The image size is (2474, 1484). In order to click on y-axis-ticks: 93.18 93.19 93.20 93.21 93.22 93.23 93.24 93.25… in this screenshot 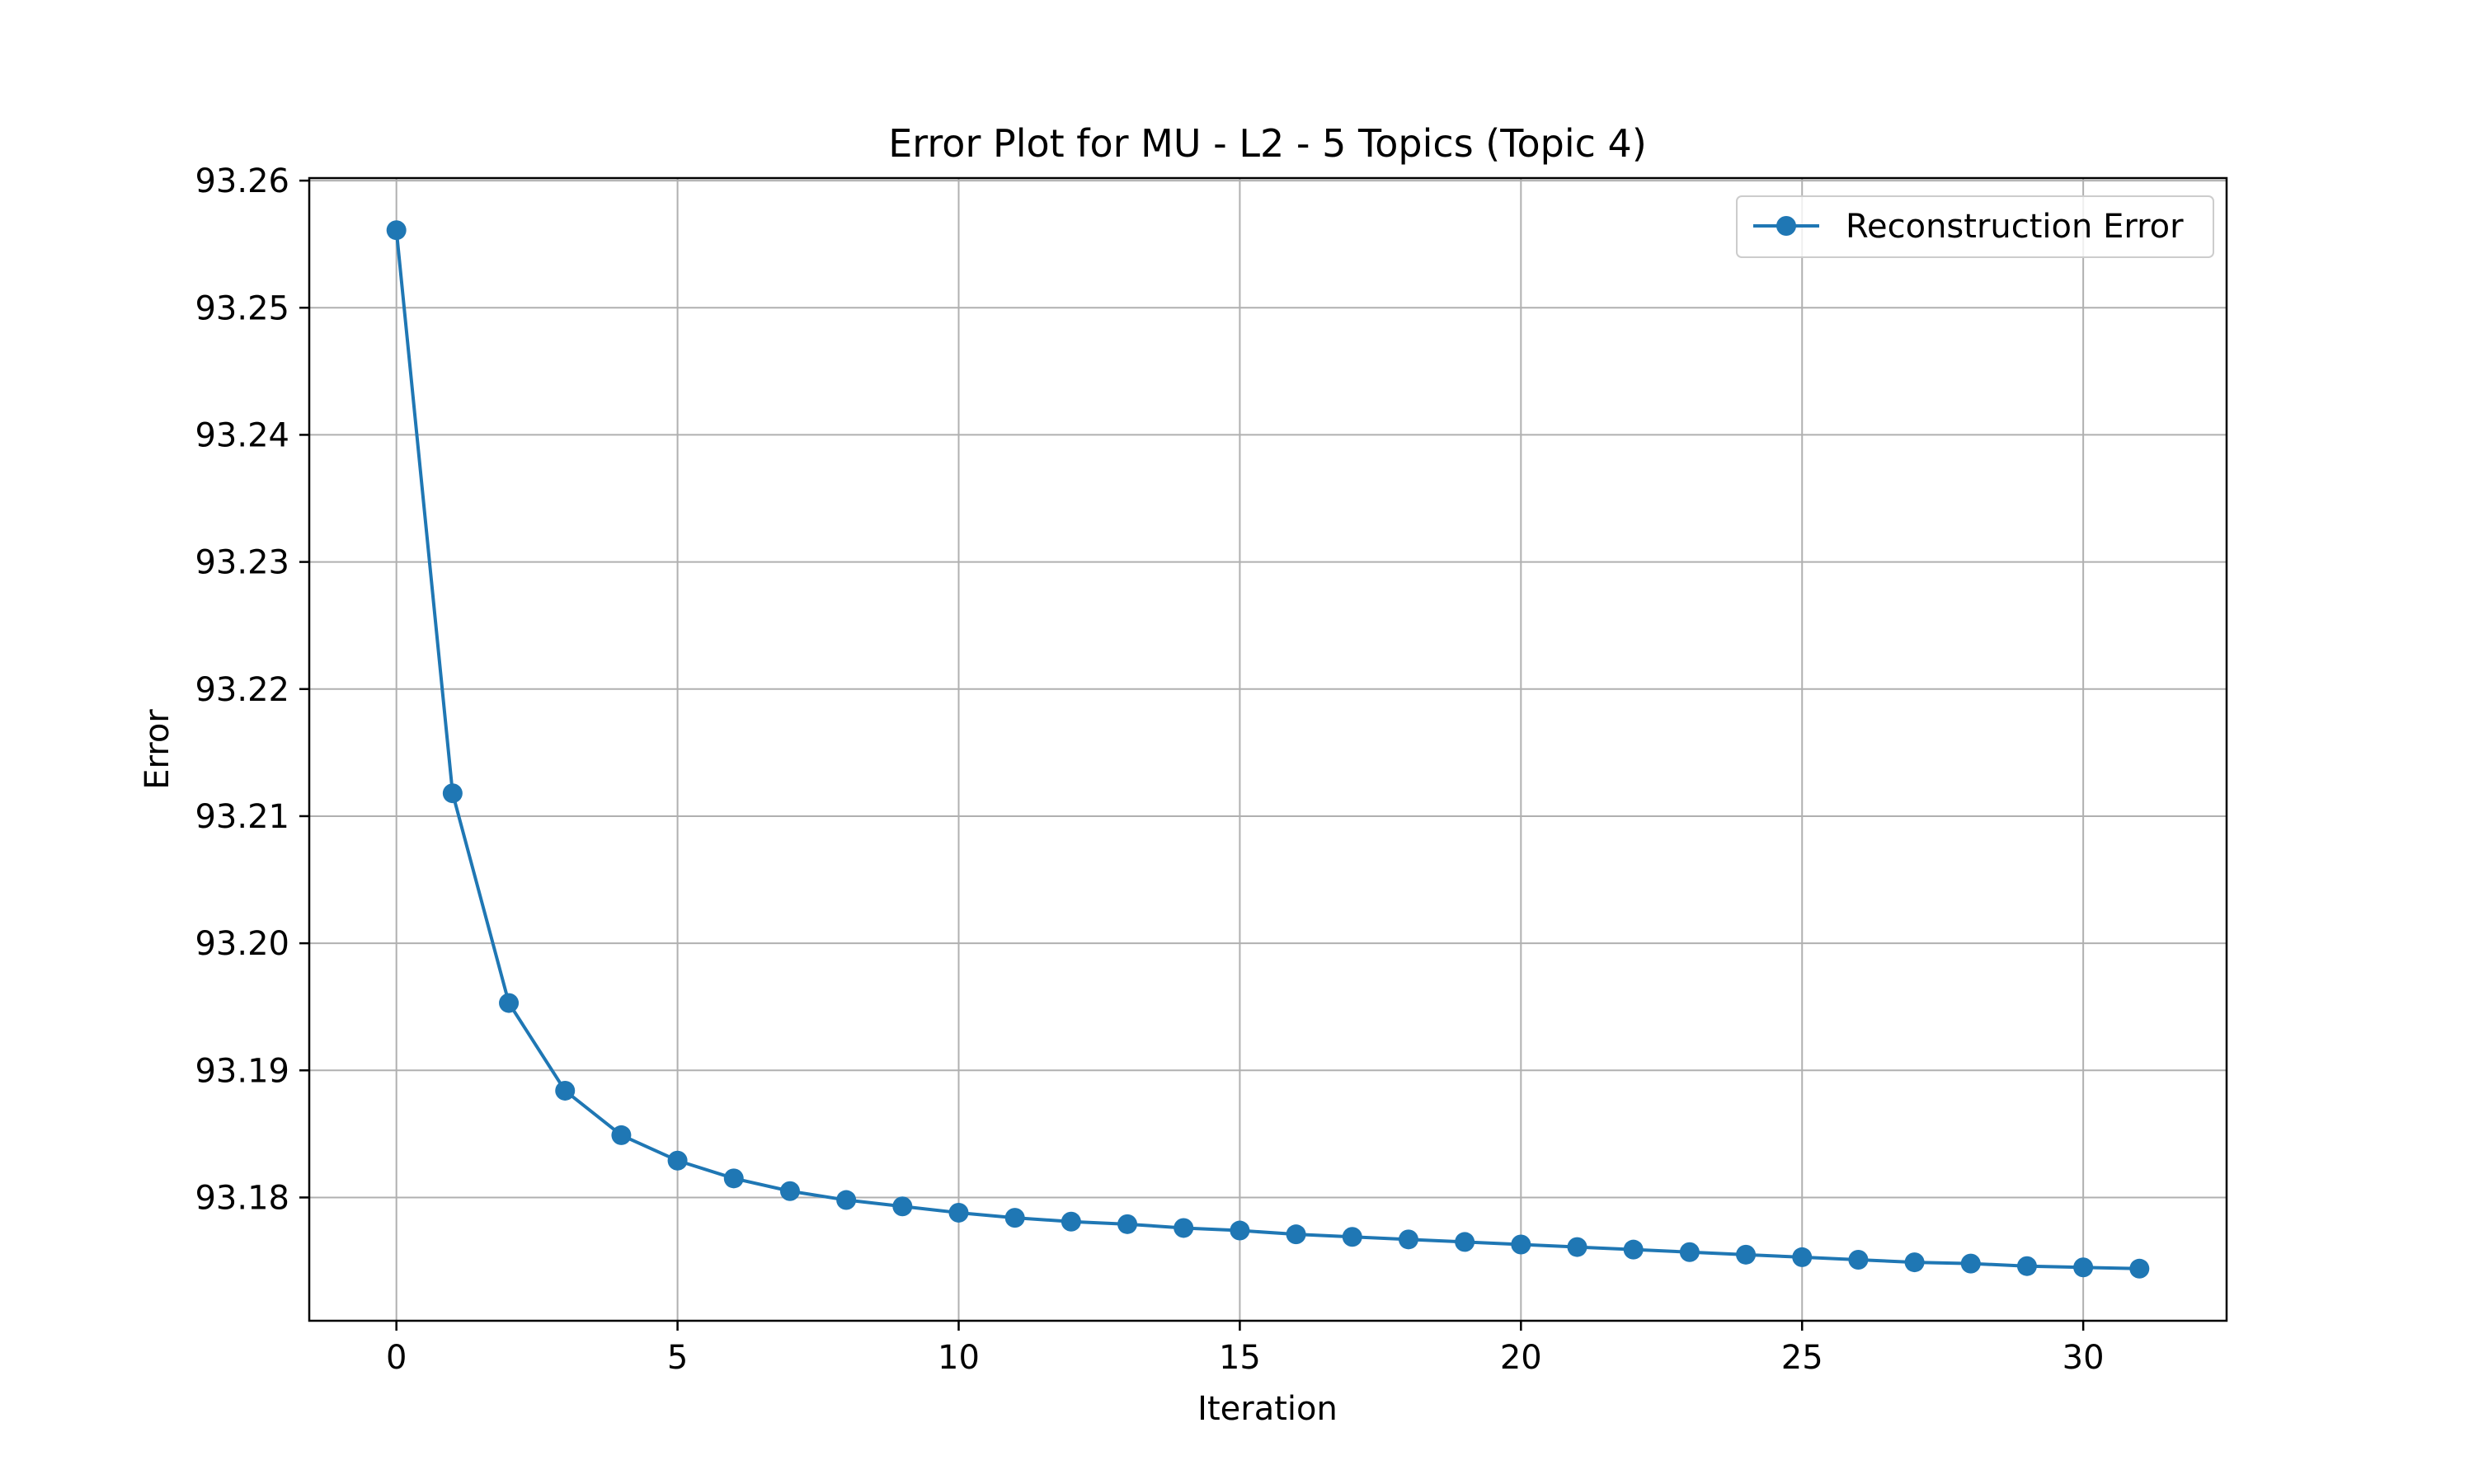, I will do `click(252, 689)`.